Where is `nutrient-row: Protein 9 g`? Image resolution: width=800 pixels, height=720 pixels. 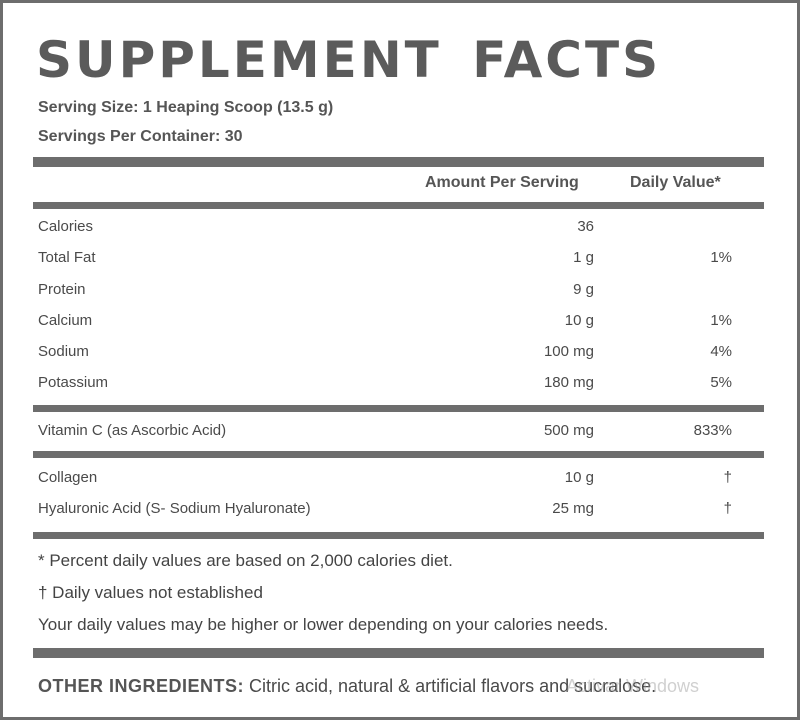
nutrient-row: Protein 9 g is located at coordinates (388, 292).